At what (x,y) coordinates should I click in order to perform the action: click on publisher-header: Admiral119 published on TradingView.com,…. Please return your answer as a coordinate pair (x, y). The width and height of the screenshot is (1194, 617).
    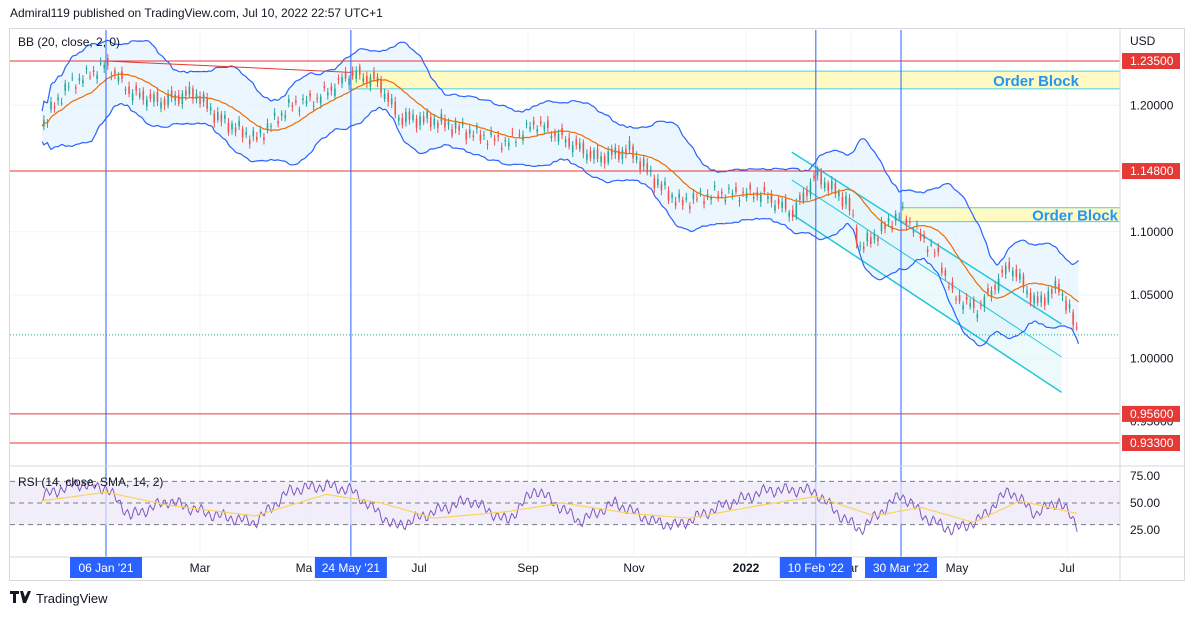
    Looking at the image, I should click on (196, 13).